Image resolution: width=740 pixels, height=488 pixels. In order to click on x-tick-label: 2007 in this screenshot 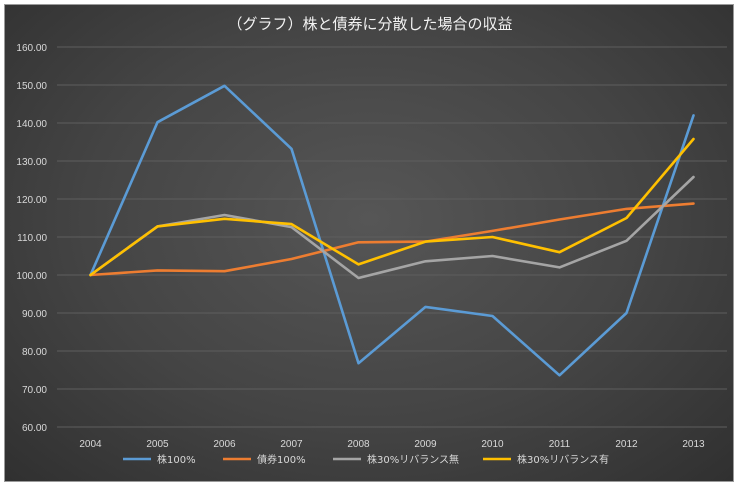, I will do `click(291, 444)`.